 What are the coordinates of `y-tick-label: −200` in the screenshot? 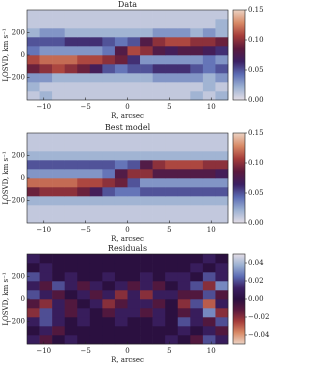 It's located at (15, 322).